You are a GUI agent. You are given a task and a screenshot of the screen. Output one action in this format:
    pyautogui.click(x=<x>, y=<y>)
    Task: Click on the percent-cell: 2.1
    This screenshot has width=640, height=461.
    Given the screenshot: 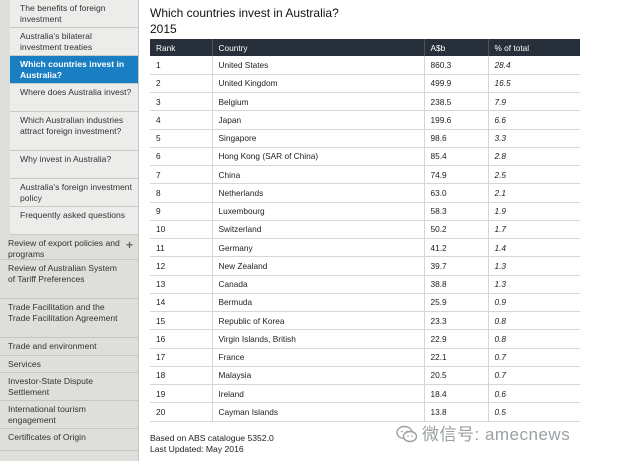 What is the action you would take?
    pyautogui.click(x=533, y=193)
    